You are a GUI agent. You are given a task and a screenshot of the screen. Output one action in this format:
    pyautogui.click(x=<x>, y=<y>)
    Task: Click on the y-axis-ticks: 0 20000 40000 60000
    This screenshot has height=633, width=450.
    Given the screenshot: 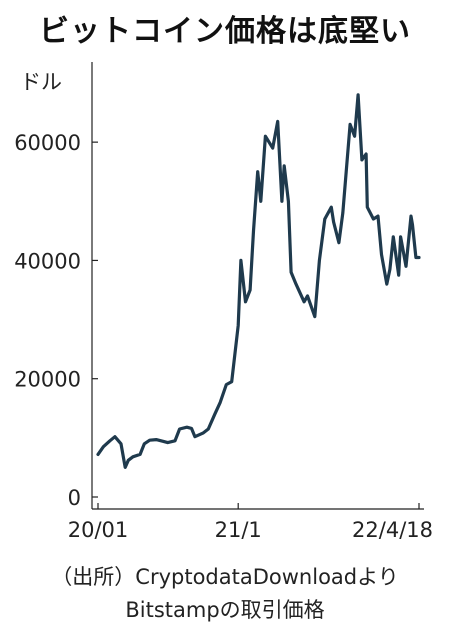 What is the action you would take?
    pyautogui.click(x=56, y=320)
    